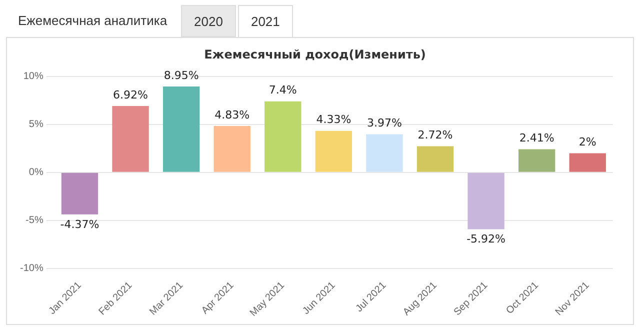 The width and height of the screenshot is (637, 327). Describe the element at coordinates (36, 124) in the screenshot. I see `y-tick-label: 5%` at that location.